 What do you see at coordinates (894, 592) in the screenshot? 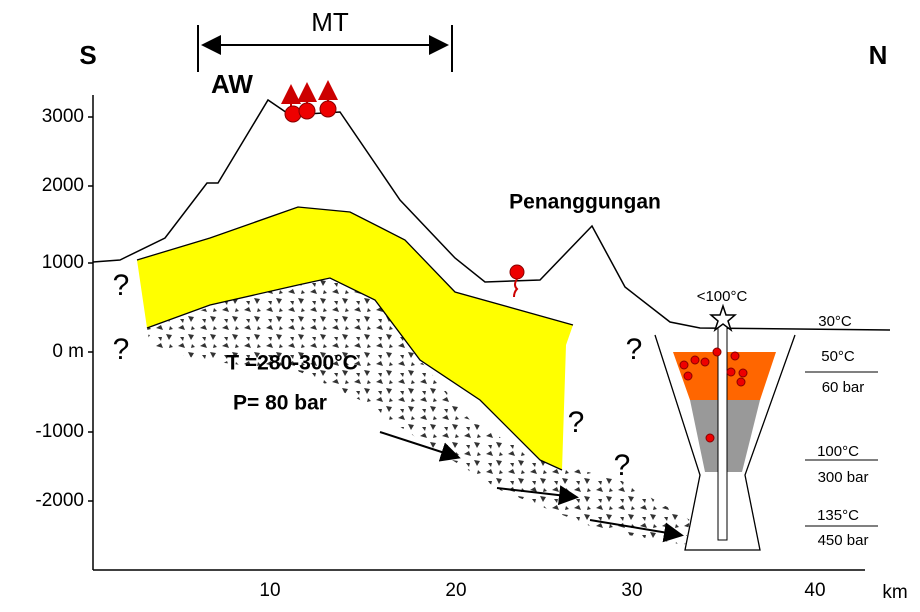
I see `x-unit: km` at bounding box center [894, 592].